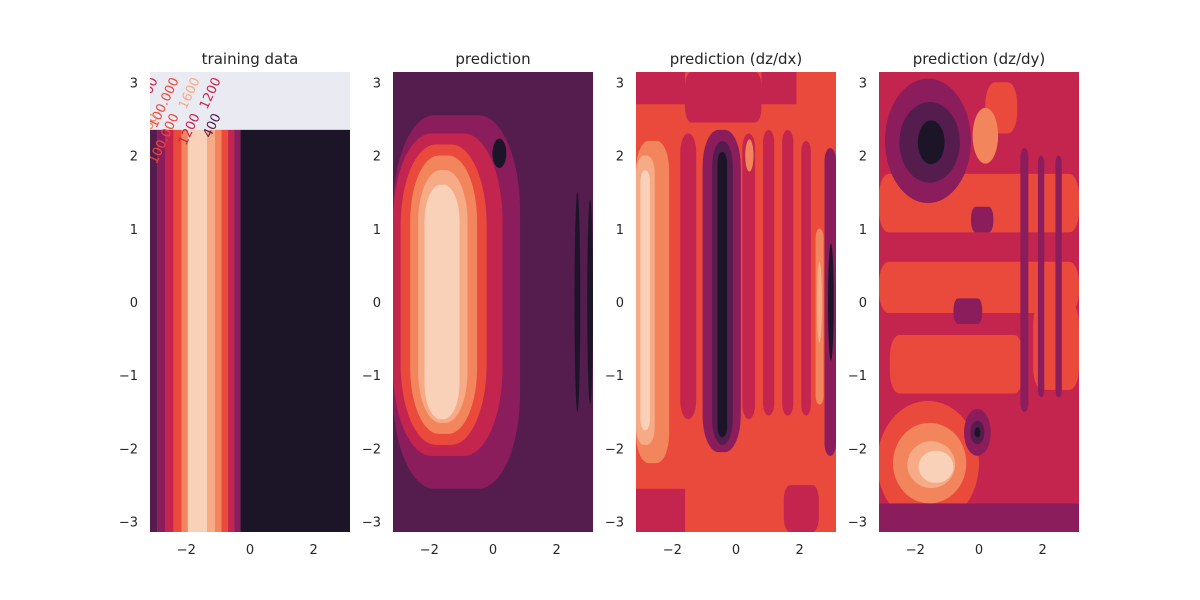 The height and width of the screenshot is (600, 1200). Describe the element at coordinates (250, 59) in the screenshot. I see `subplot-title: training data` at that location.